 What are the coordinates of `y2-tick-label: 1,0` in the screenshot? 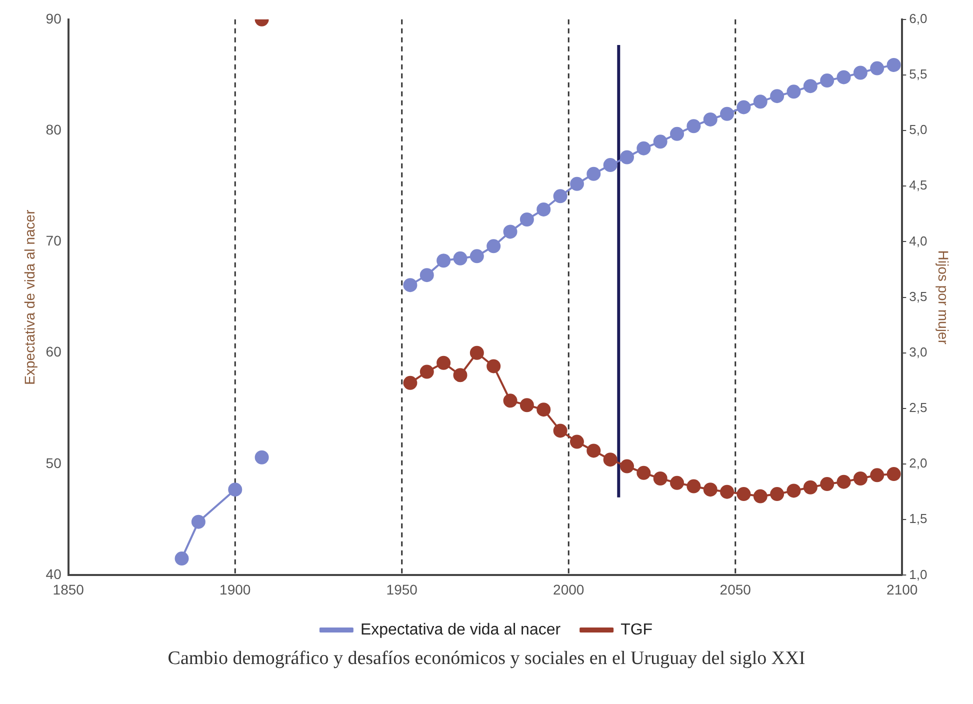 It's located at (918, 574).